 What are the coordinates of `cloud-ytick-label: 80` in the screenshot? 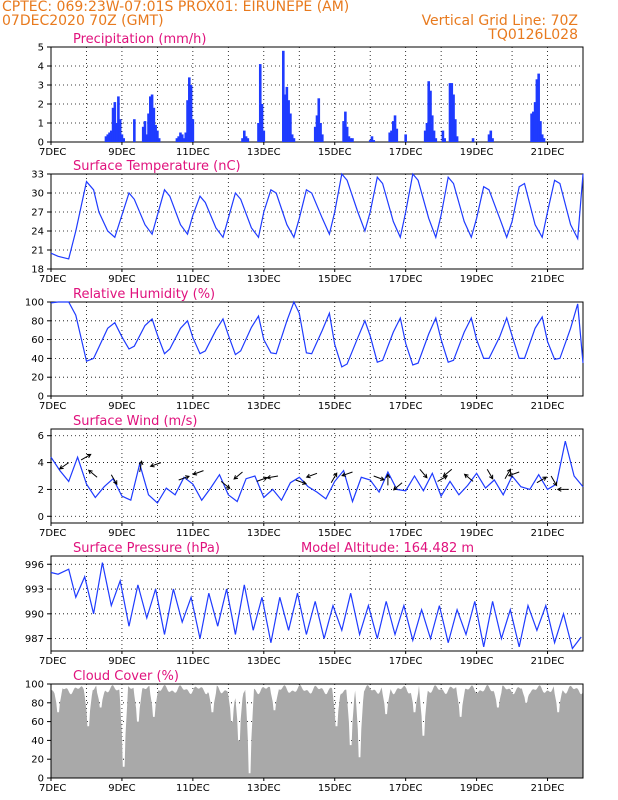 It's located at (37, 703).